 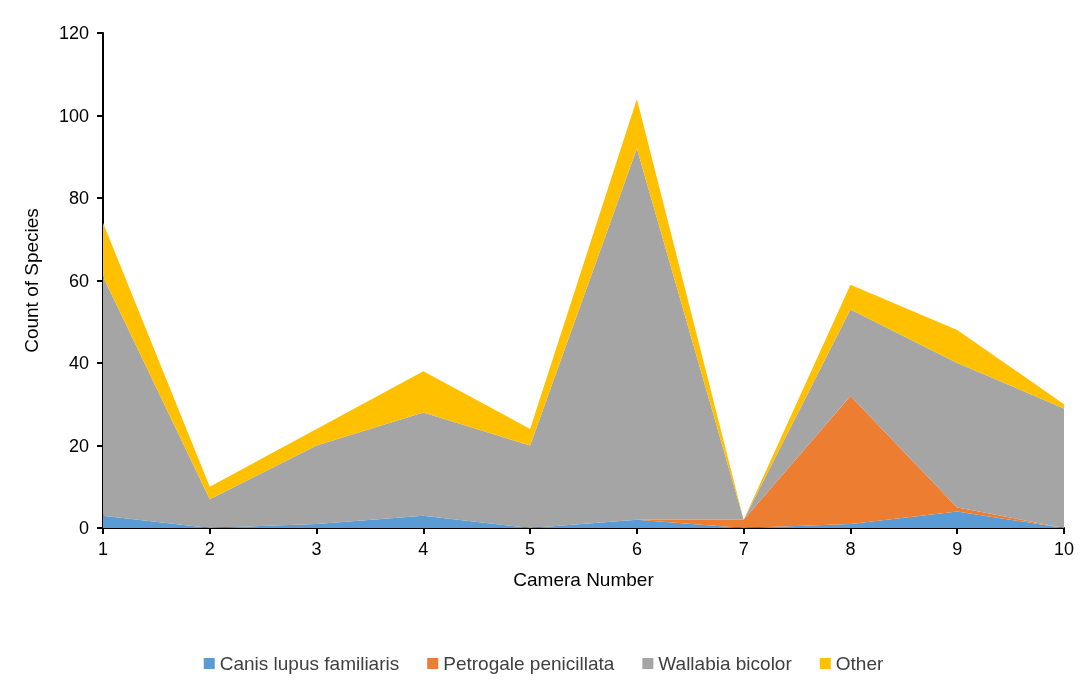 What do you see at coordinates (530, 549) in the screenshot?
I see `x-tick-label: 5` at bounding box center [530, 549].